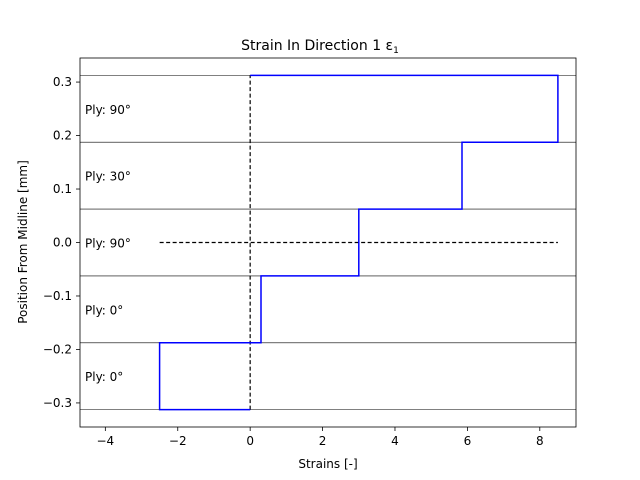 The image size is (640, 480). Describe the element at coordinates (395, 441) in the screenshot. I see `x-tick-label: 4` at that location.